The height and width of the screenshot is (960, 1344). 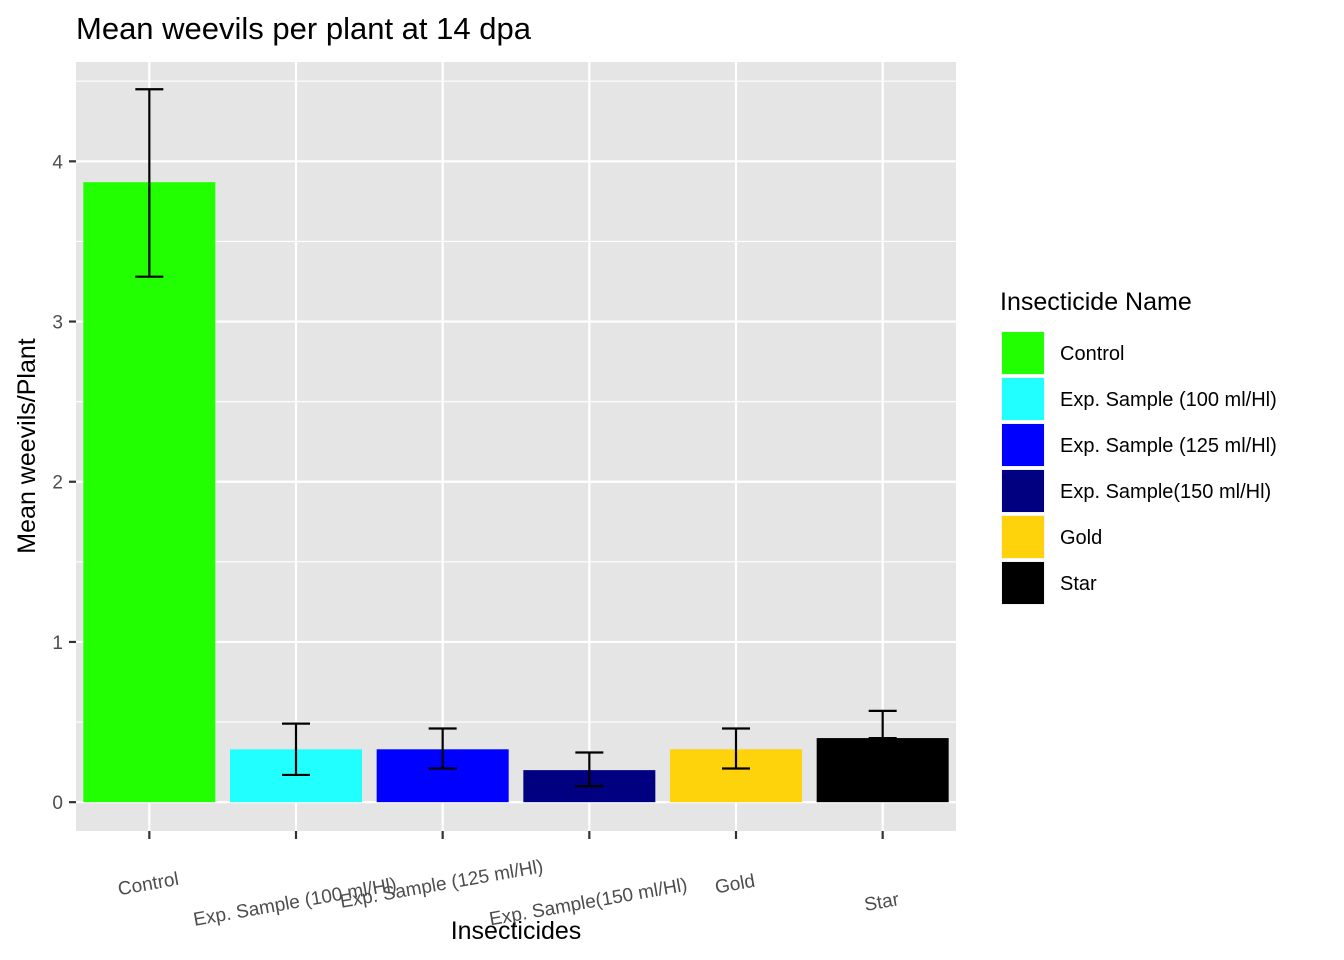 What do you see at coordinates (516, 931) in the screenshot?
I see `x-axis-title: Insecticides` at bounding box center [516, 931].